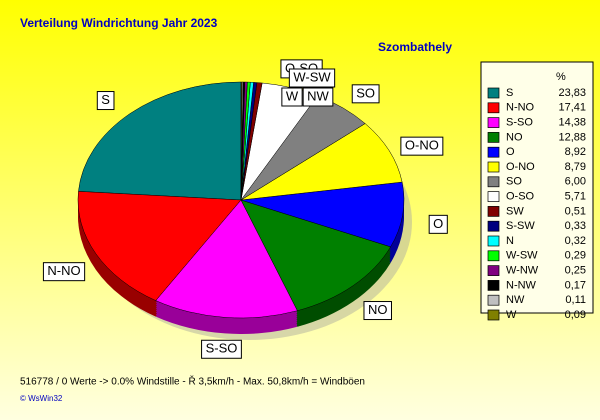 This screenshot has height=420, width=600. What do you see at coordinates (514, 137) in the screenshot?
I see `legend-label: NO` at bounding box center [514, 137].